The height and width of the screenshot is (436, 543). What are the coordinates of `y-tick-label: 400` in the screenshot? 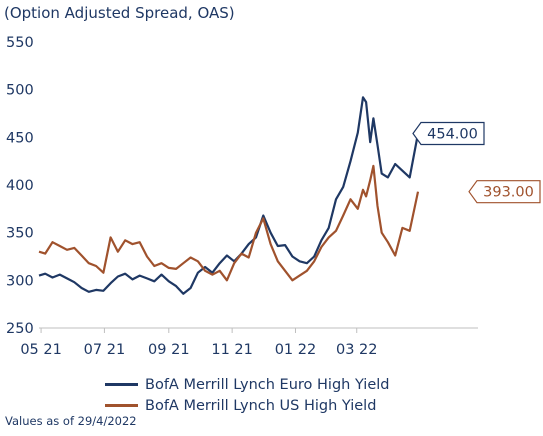 It's located at (20, 186).